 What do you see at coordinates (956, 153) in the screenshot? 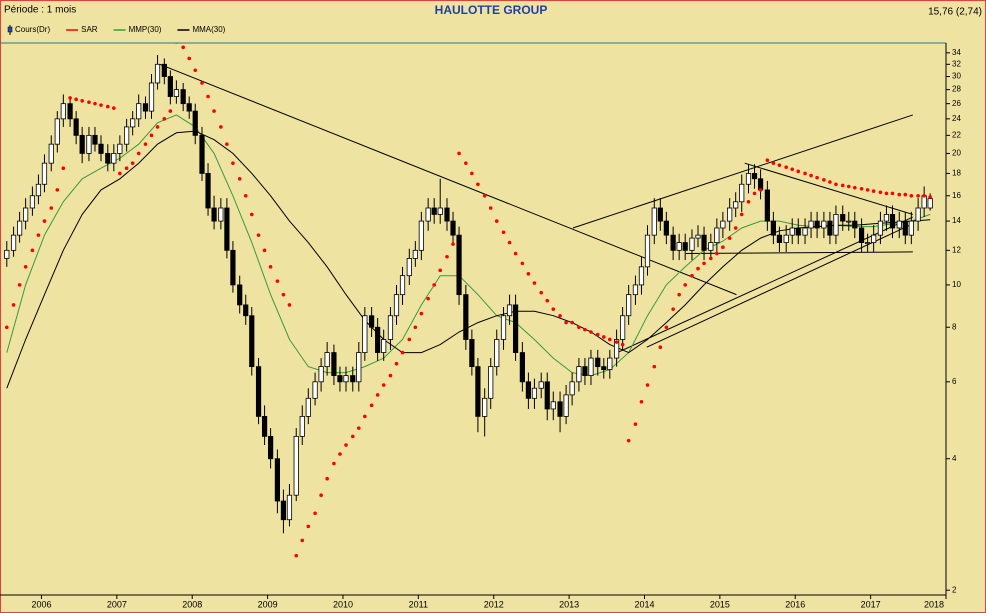
I see `y-tick-label: 20` at bounding box center [956, 153].